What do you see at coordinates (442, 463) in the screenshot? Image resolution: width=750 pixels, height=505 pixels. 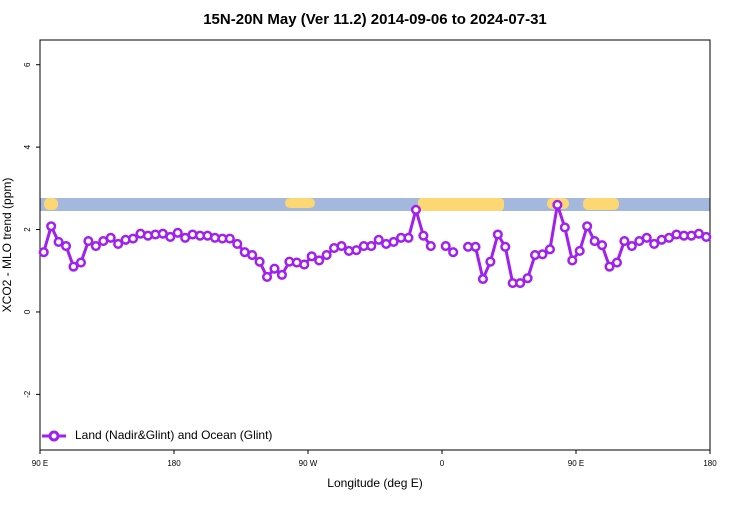 I see `x-tick-label: 0` at bounding box center [442, 463].